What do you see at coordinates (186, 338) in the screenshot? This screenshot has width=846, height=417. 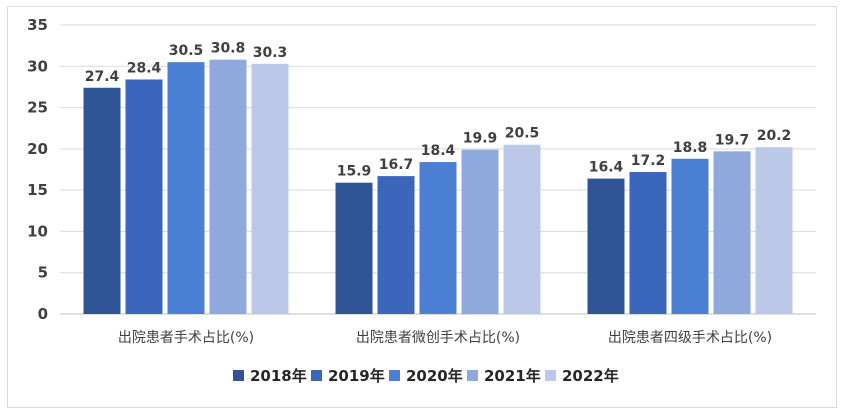 I see `x-category-label: 出院患者手术占比(%)` at bounding box center [186, 338].